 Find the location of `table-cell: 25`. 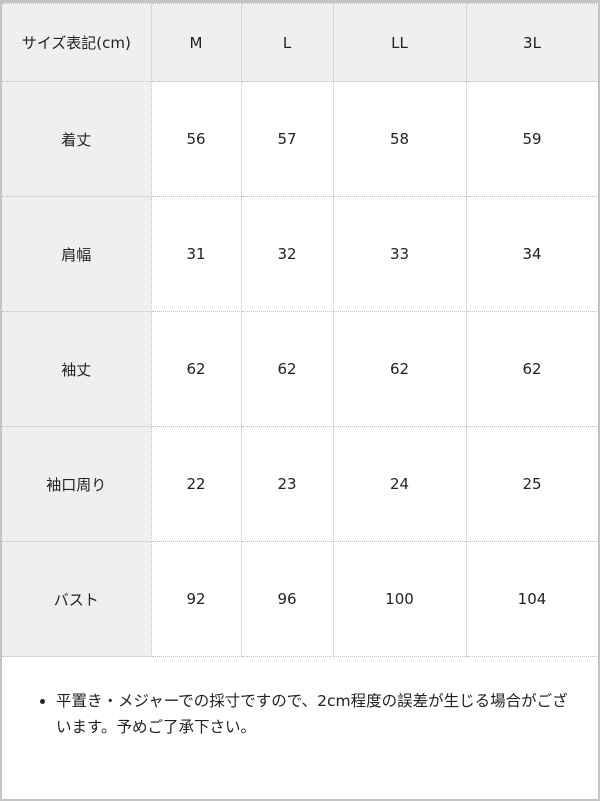

table-cell: 25 is located at coordinates (532, 484).